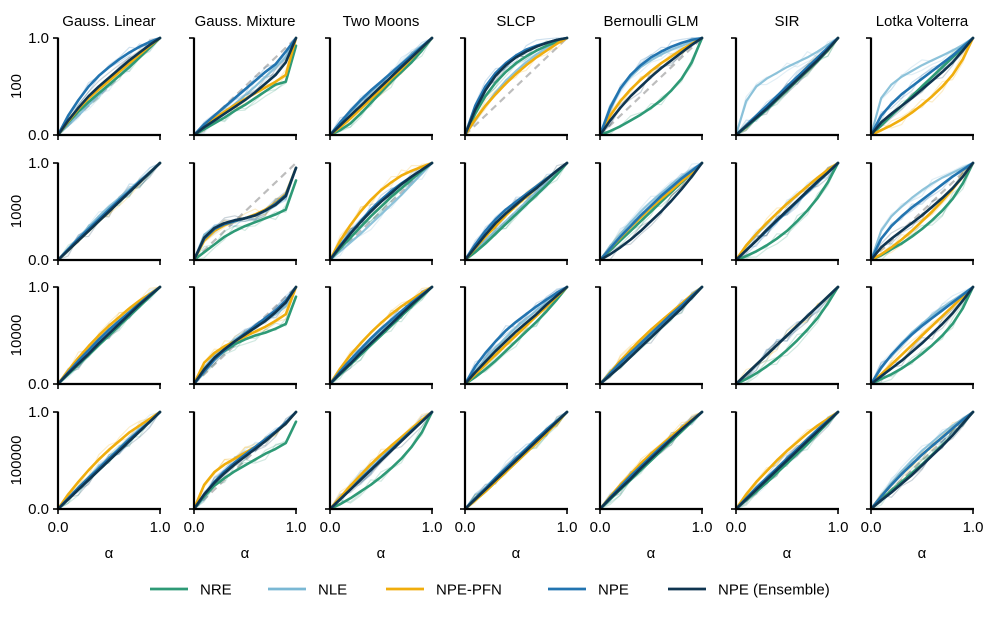 The width and height of the screenshot is (997, 619). I want to click on panel: Gauss. Linear 0.0 1.0, so click(95, 78).